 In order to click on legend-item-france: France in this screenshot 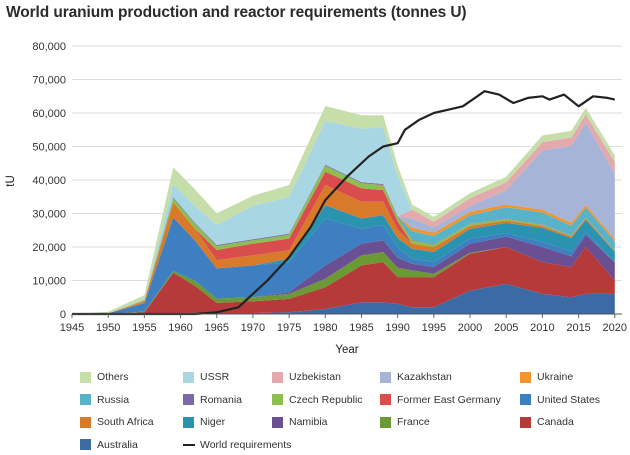, I will do `click(405, 422)`.